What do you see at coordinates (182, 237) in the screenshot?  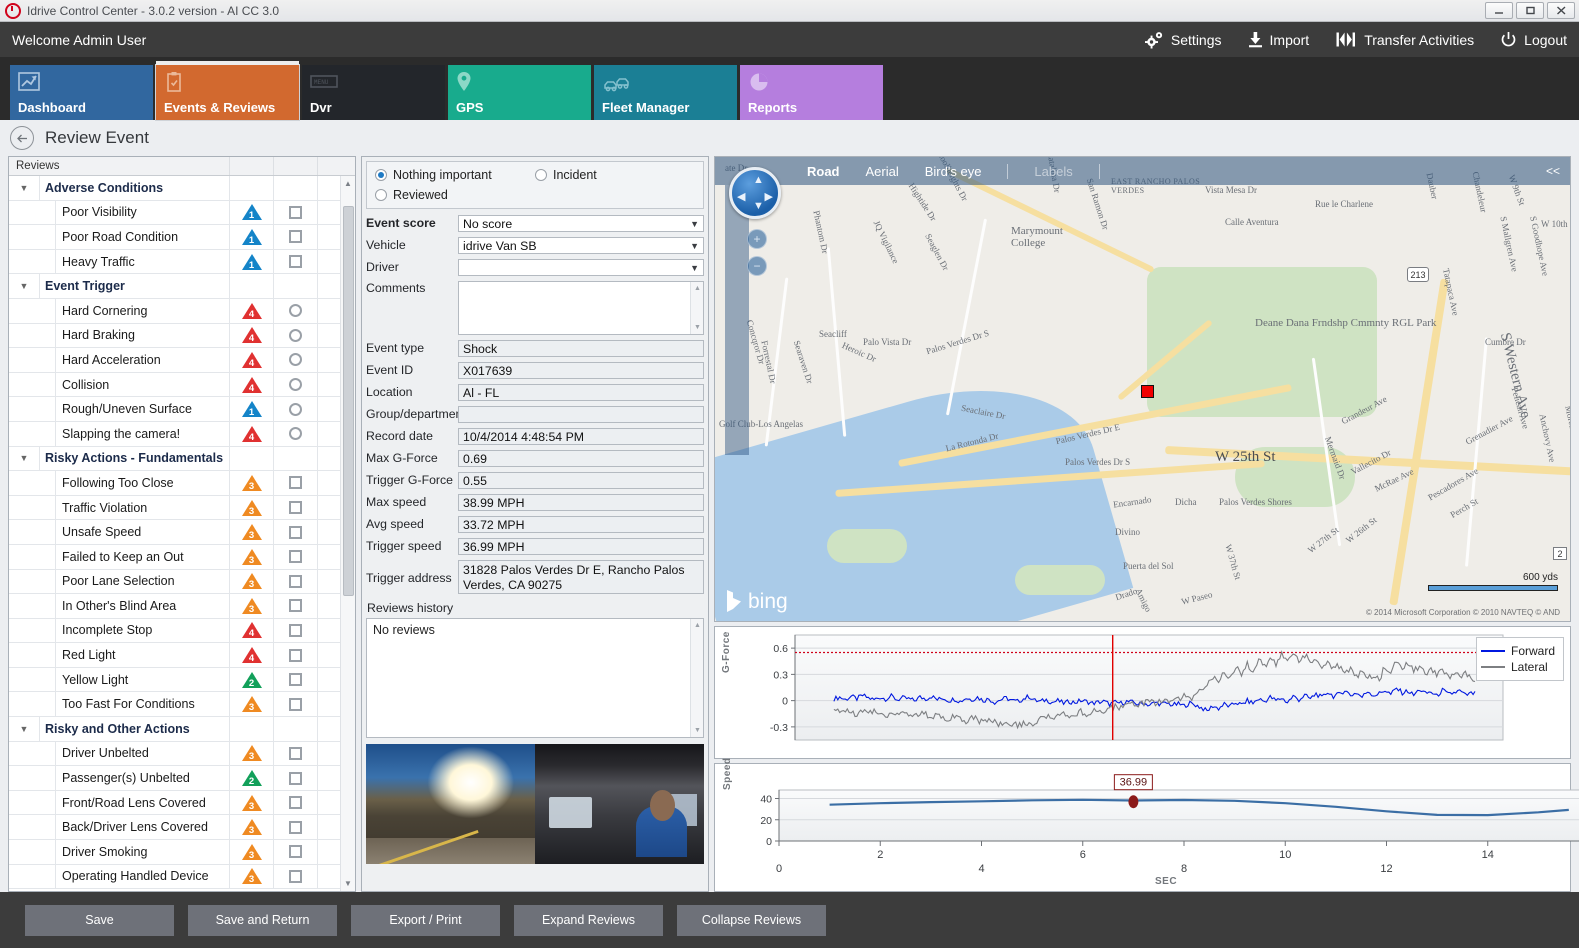 I see `review-item-row: Poor Road Condition 1` at bounding box center [182, 237].